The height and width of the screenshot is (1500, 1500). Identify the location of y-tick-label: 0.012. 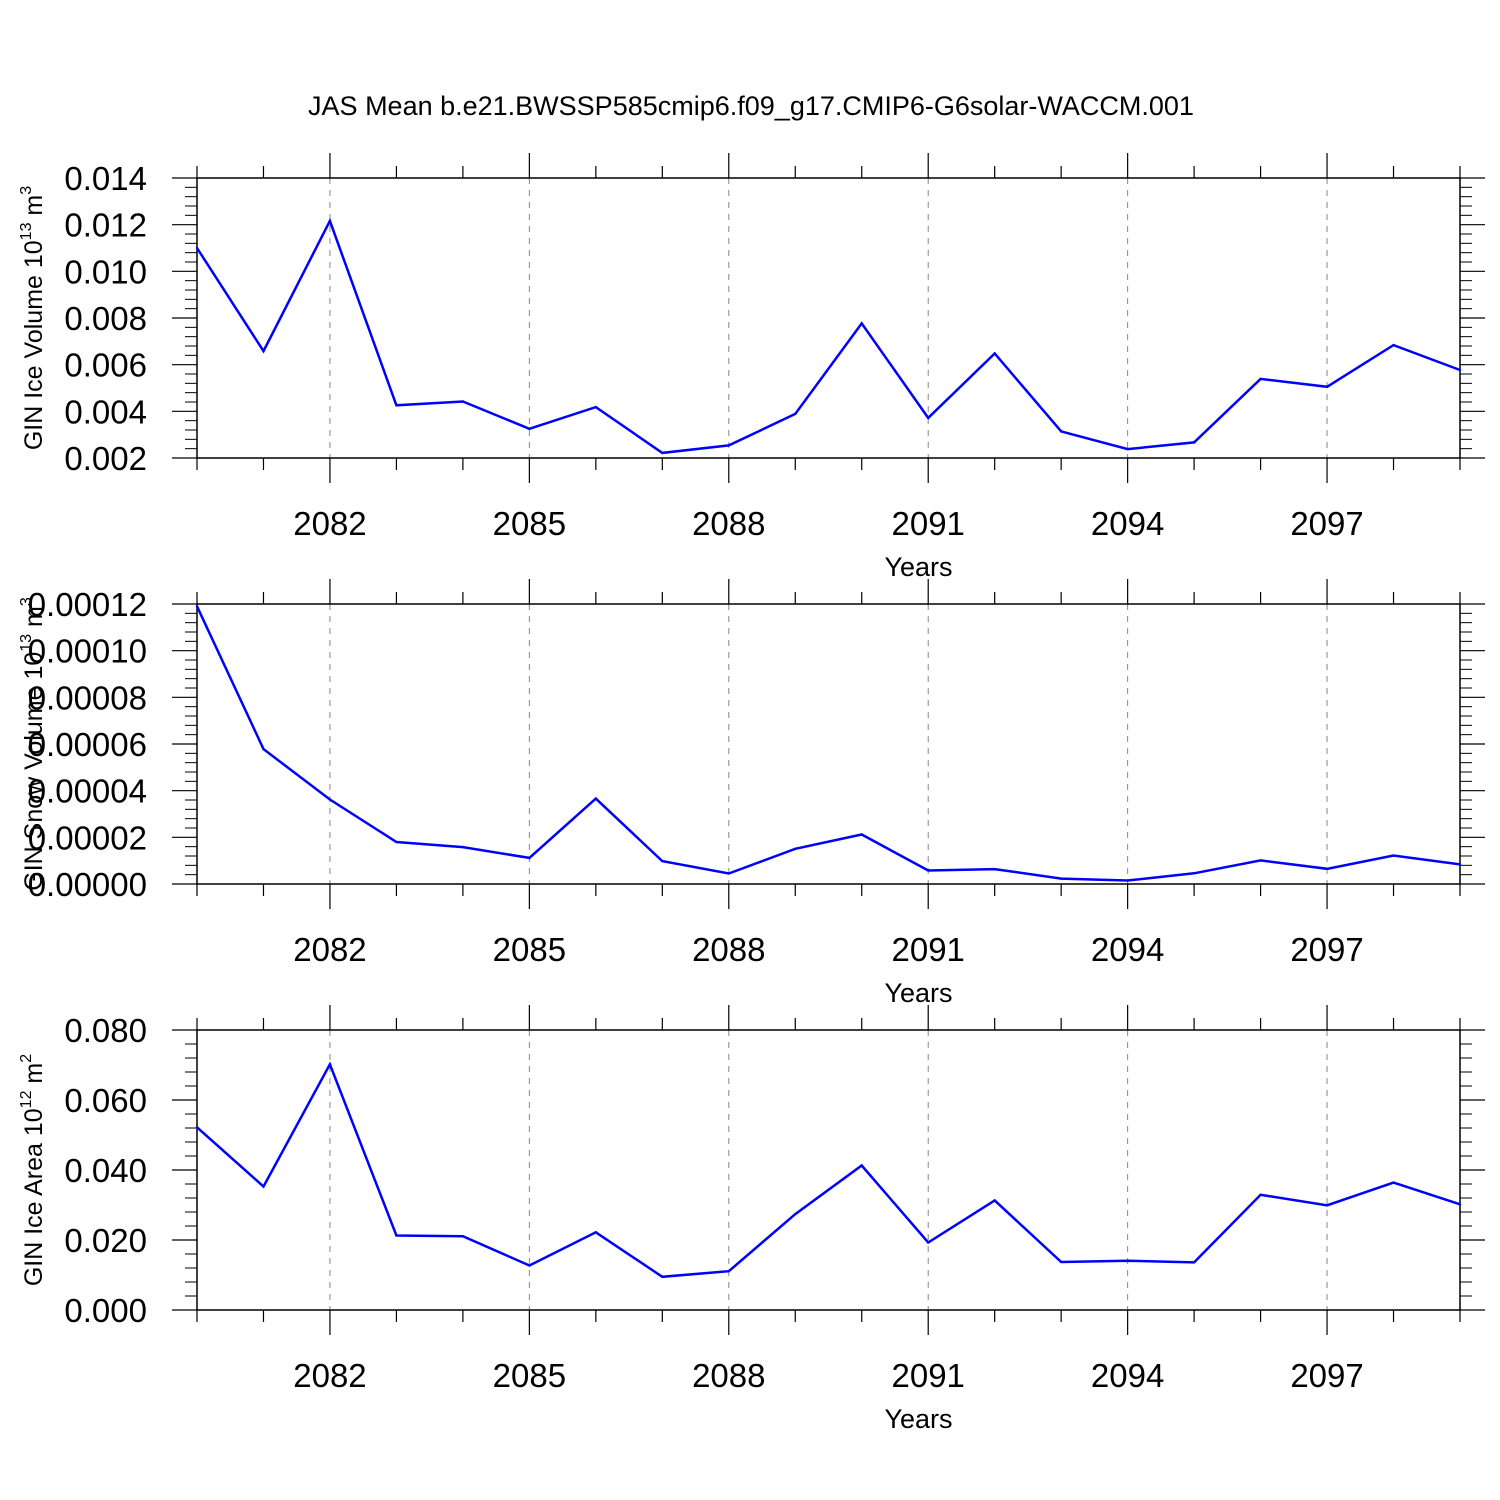
(105, 225).